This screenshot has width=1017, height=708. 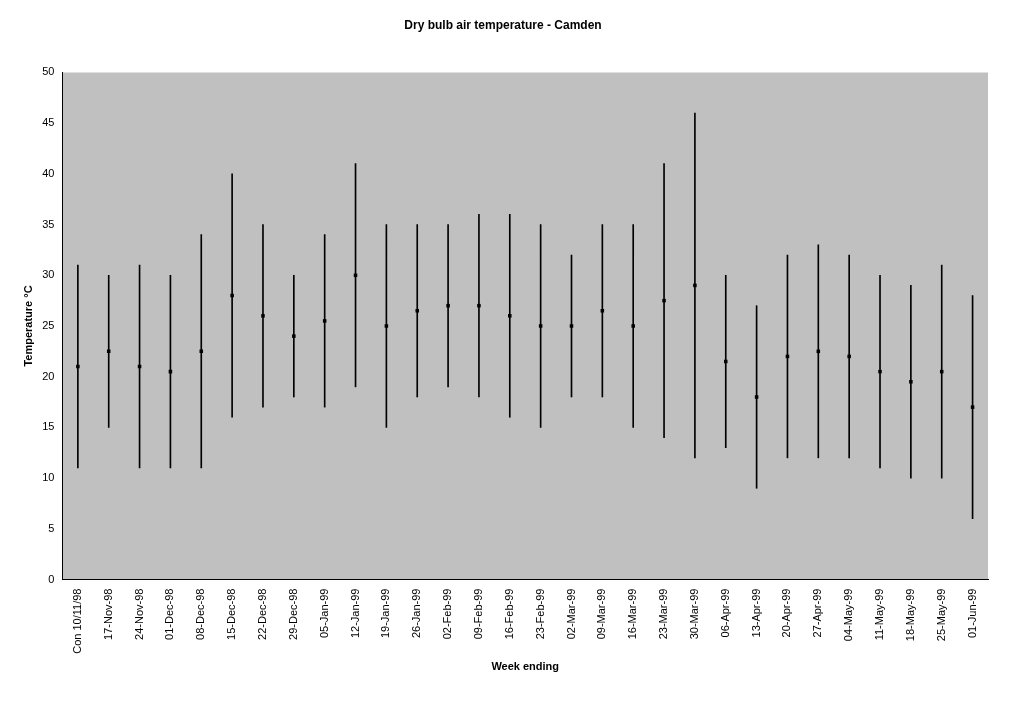 I want to click on x-tick-label: 09-Mar-99, so click(x=601, y=614).